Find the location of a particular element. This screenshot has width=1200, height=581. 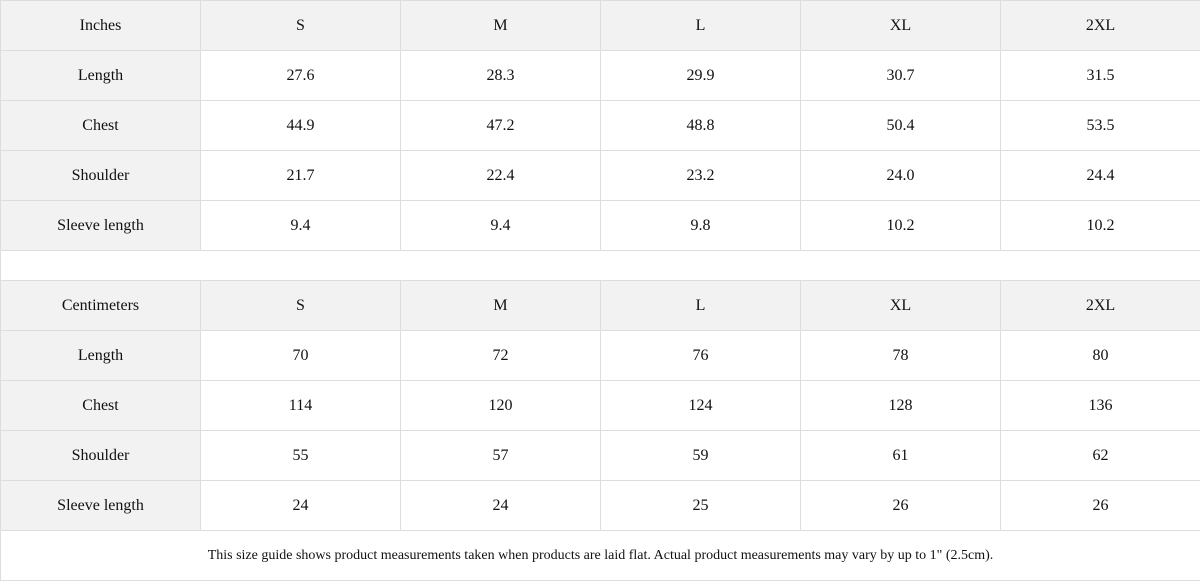

measurement-value: 120 is located at coordinates (501, 406).